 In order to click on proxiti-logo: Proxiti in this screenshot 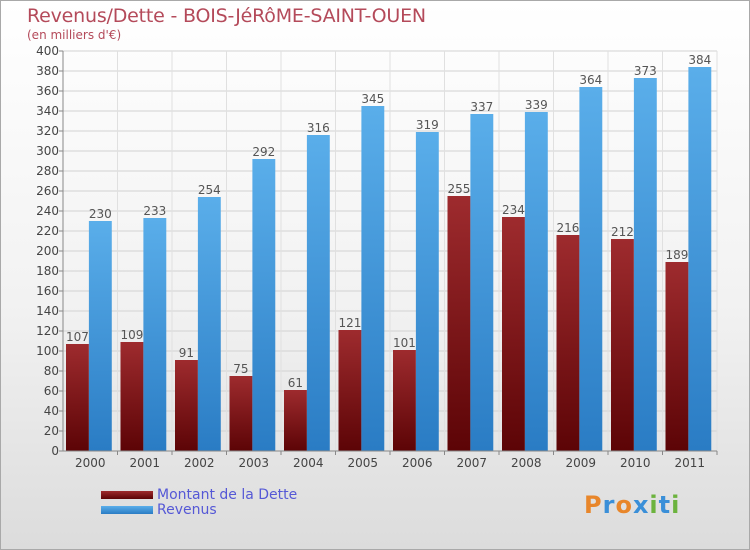, I will do `click(632, 505)`.